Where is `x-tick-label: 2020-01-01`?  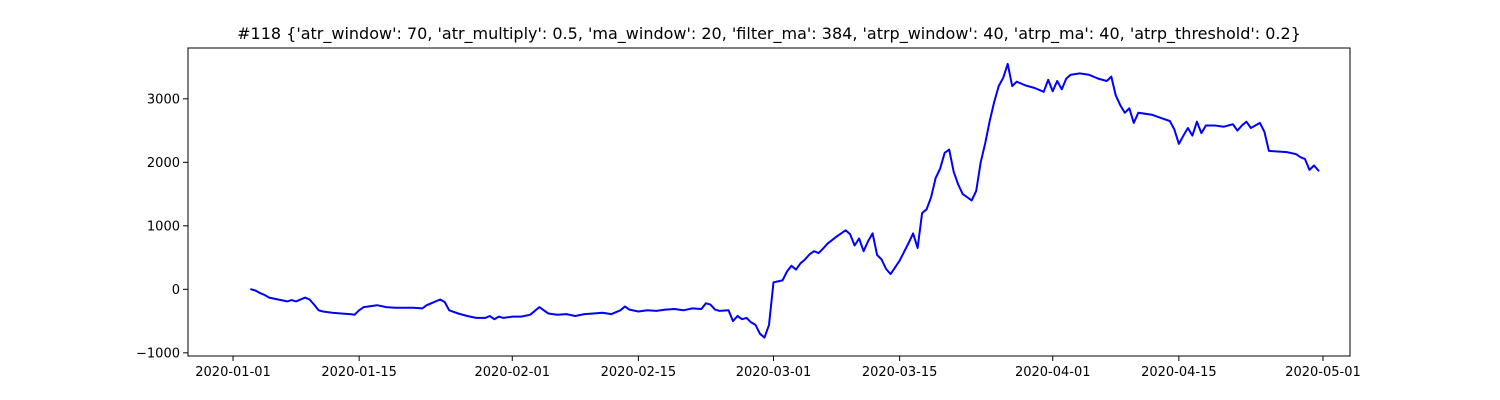
x-tick-label: 2020-01-01 is located at coordinates (233, 372).